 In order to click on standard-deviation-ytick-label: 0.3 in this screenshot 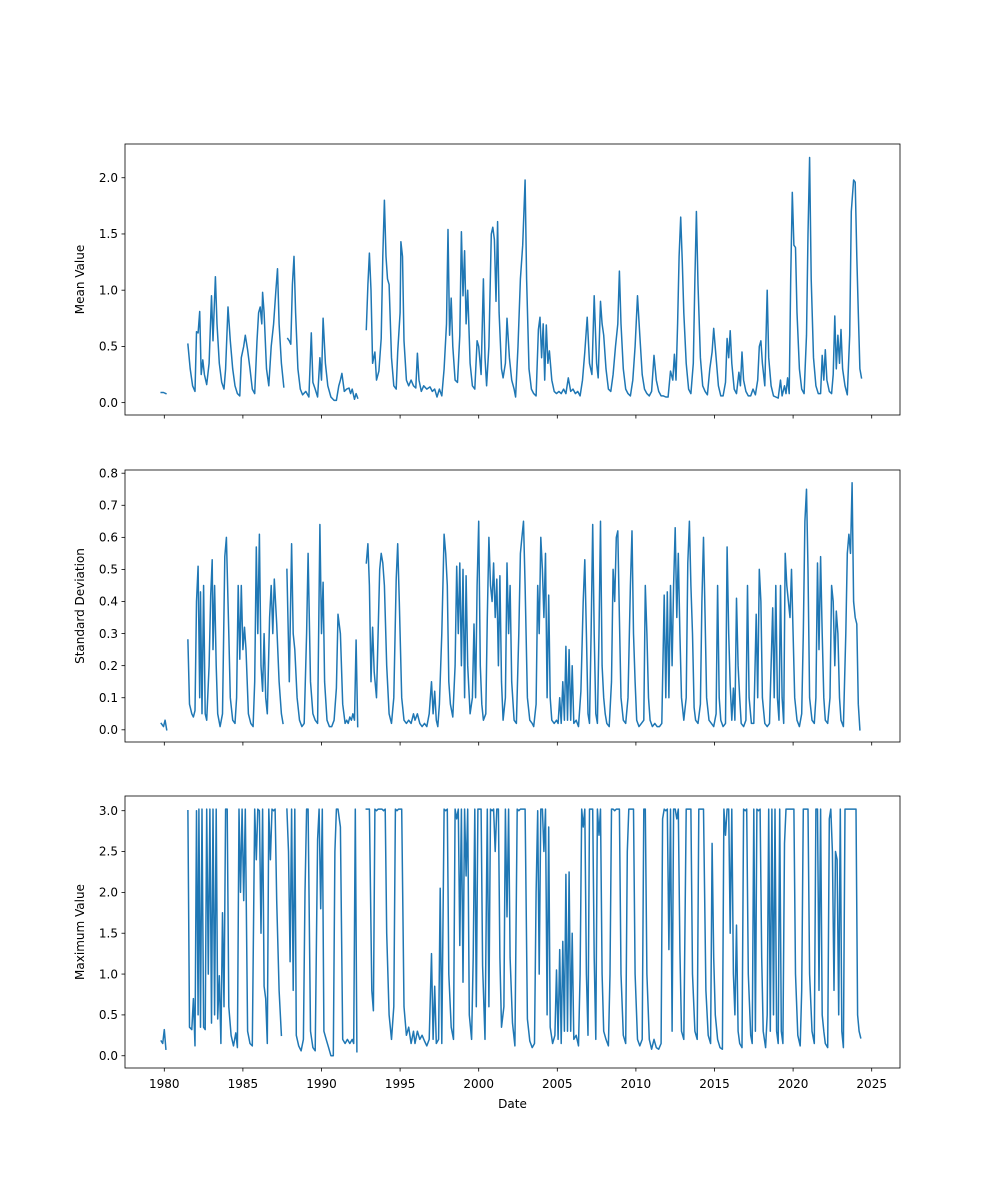, I will do `click(108, 634)`.